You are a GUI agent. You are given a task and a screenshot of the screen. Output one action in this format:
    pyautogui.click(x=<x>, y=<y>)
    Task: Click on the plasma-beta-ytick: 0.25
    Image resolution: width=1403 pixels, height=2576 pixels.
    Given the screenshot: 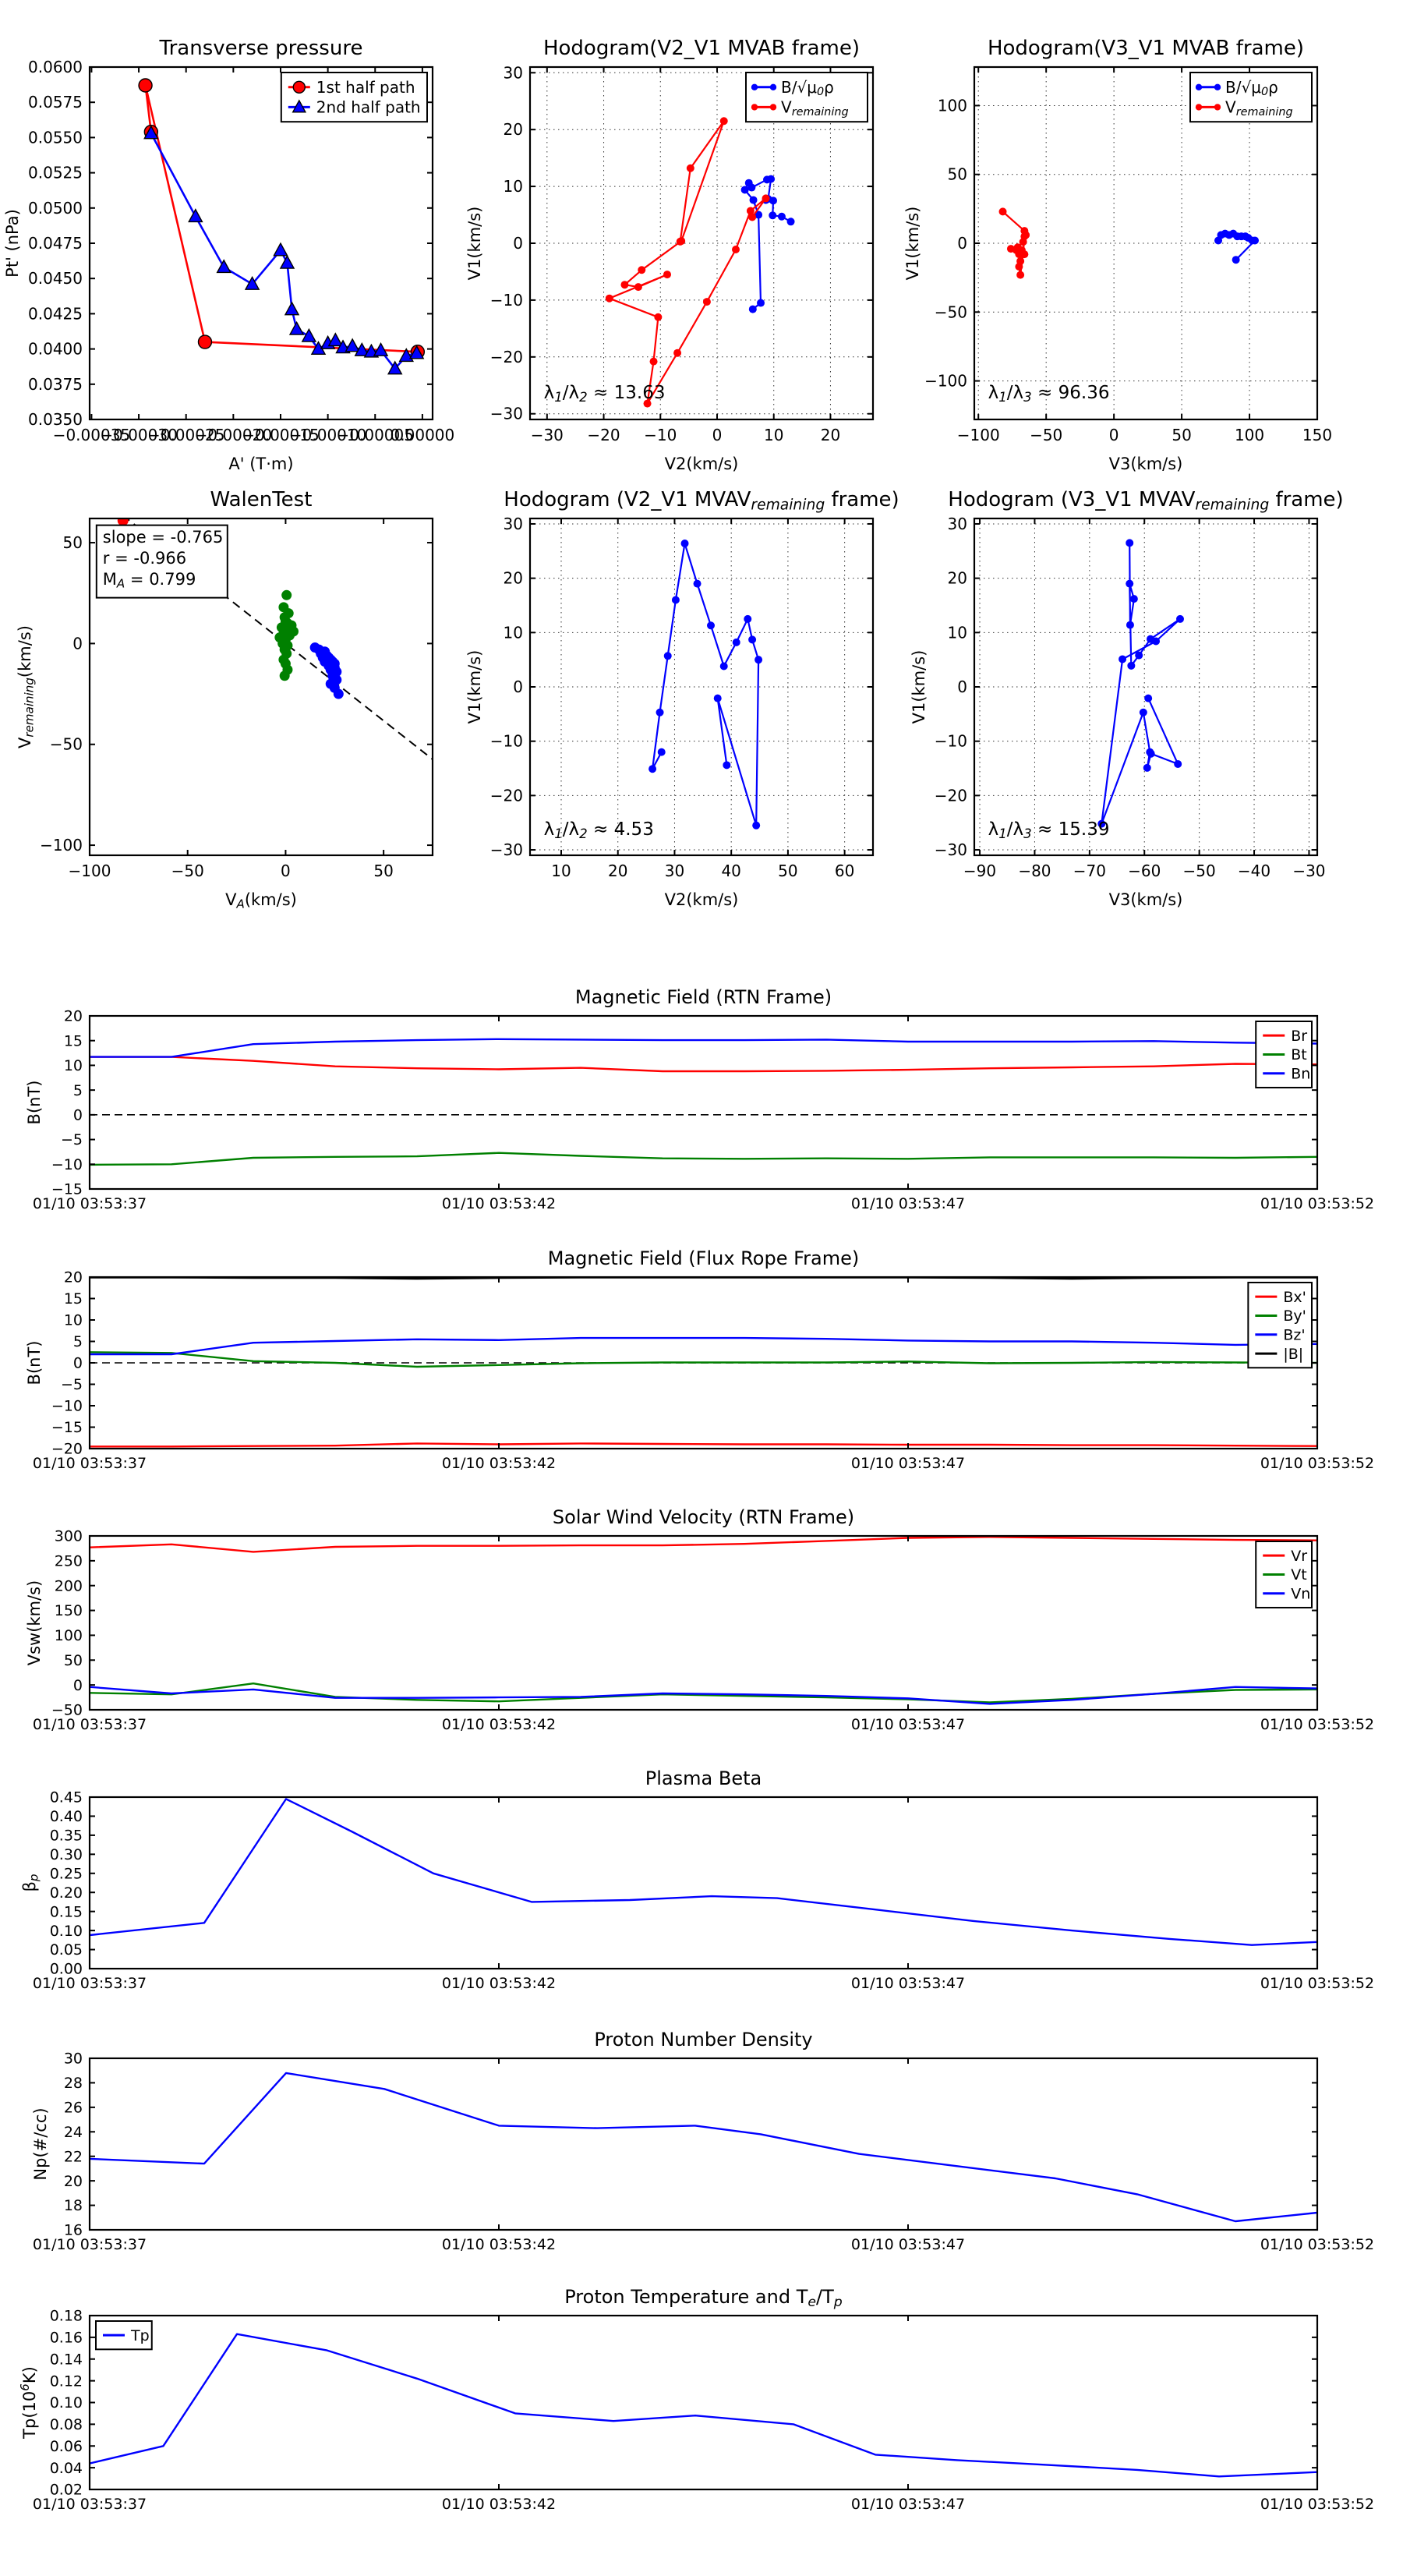 What is the action you would take?
    pyautogui.click(x=66, y=1873)
    